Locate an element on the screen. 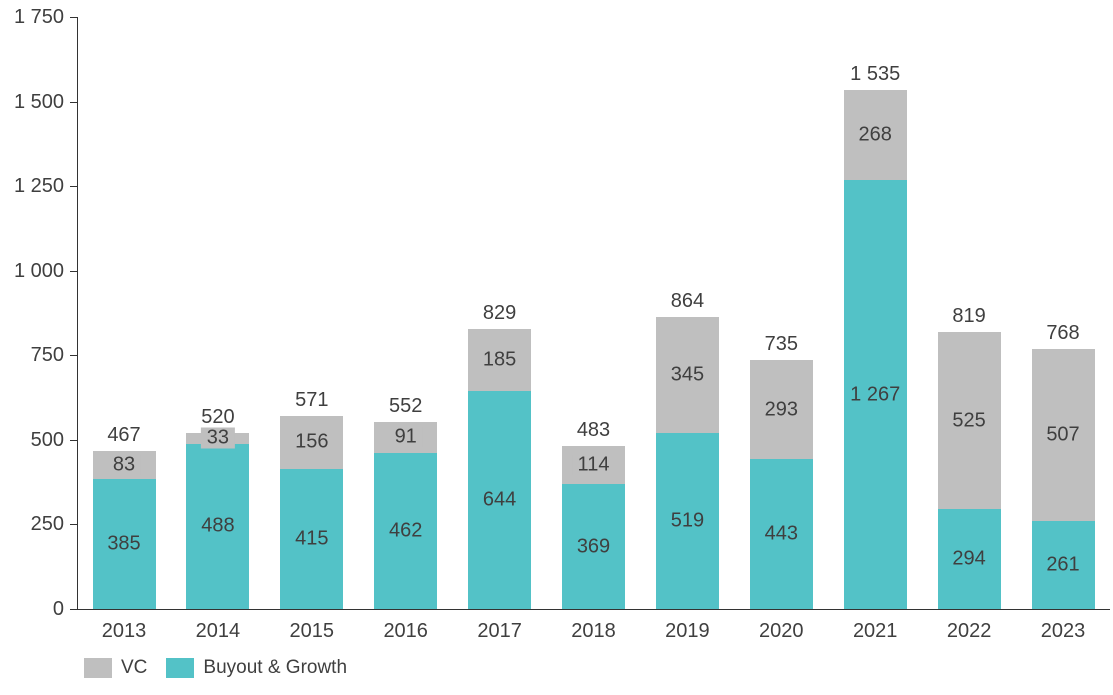  segment-vc: 156 is located at coordinates (312, 442).